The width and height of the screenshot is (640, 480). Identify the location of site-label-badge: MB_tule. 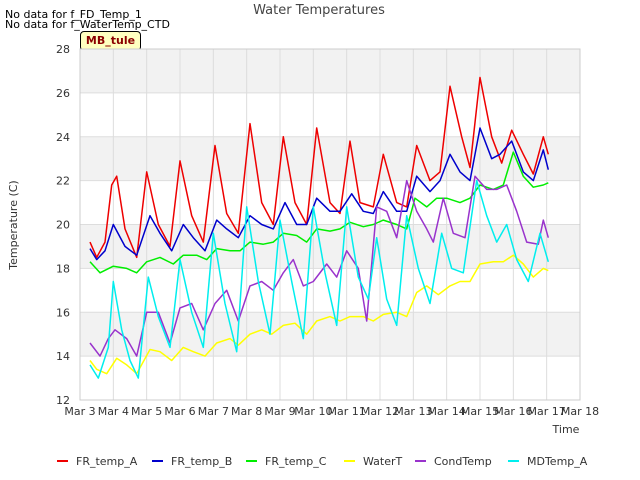
(110, 41).